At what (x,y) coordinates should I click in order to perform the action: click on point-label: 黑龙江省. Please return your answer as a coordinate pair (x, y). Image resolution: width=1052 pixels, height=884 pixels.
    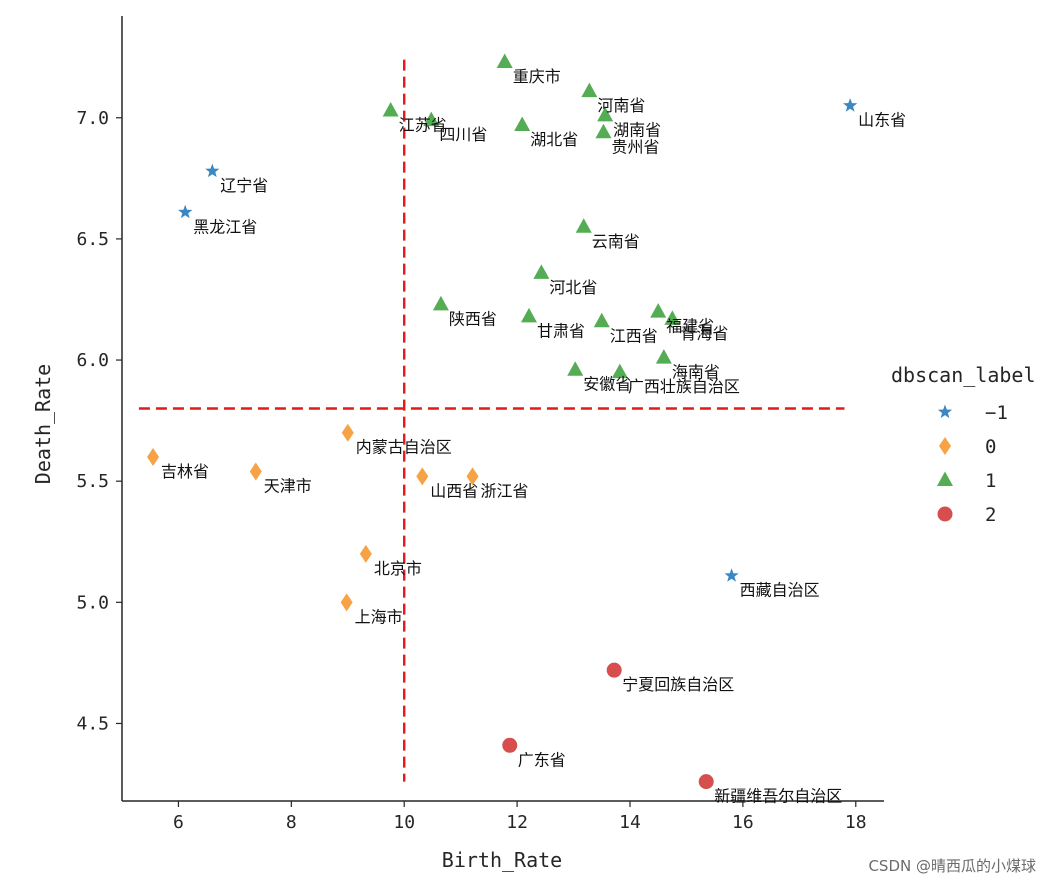
    Looking at the image, I should click on (225, 226).